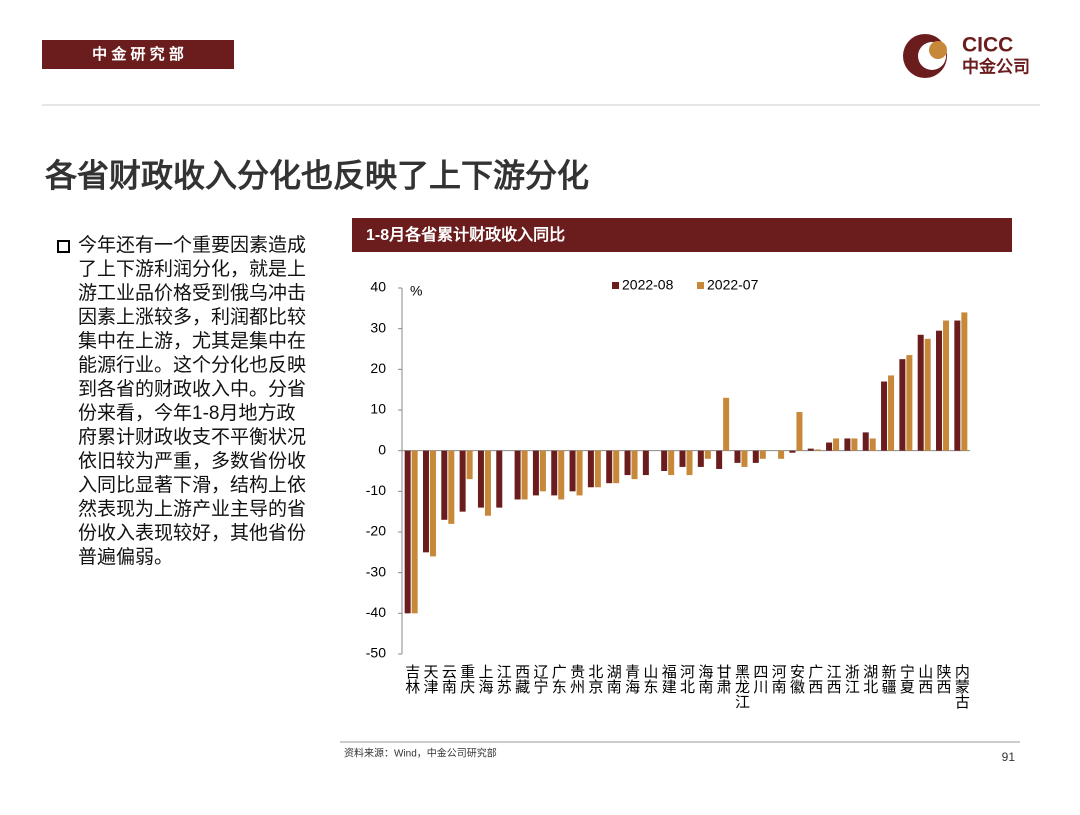 The image size is (1080, 815). Describe the element at coordinates (943, 679) in the screenshot. I see `x-tick-label: 陕西` at that location.